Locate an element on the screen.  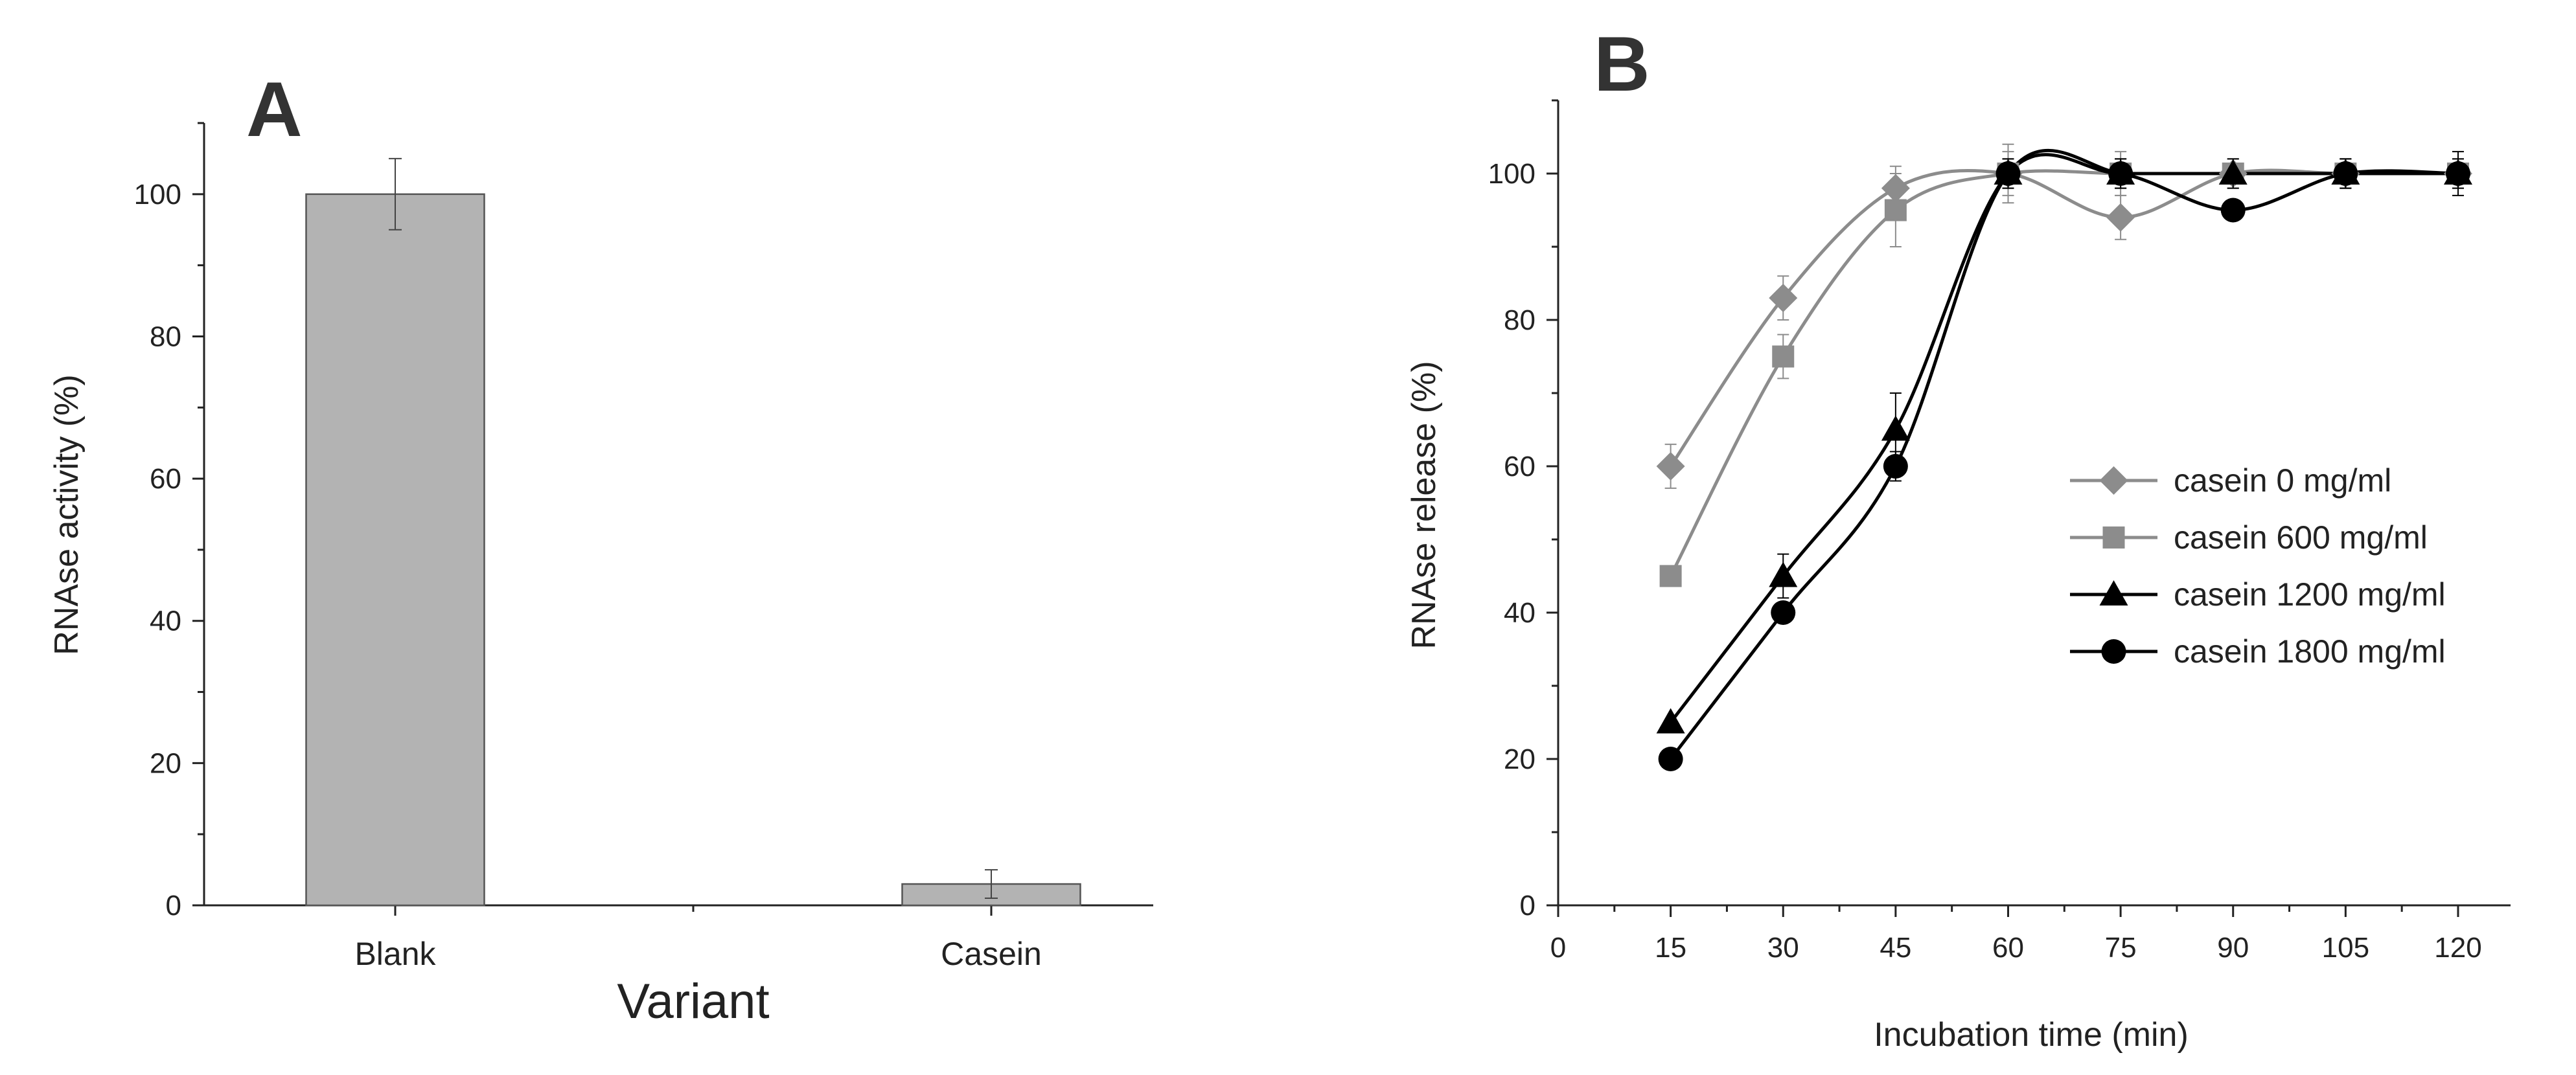
panel-b-x-axis-title: Incubation time (min) is located at coordinates (2031, 1035).